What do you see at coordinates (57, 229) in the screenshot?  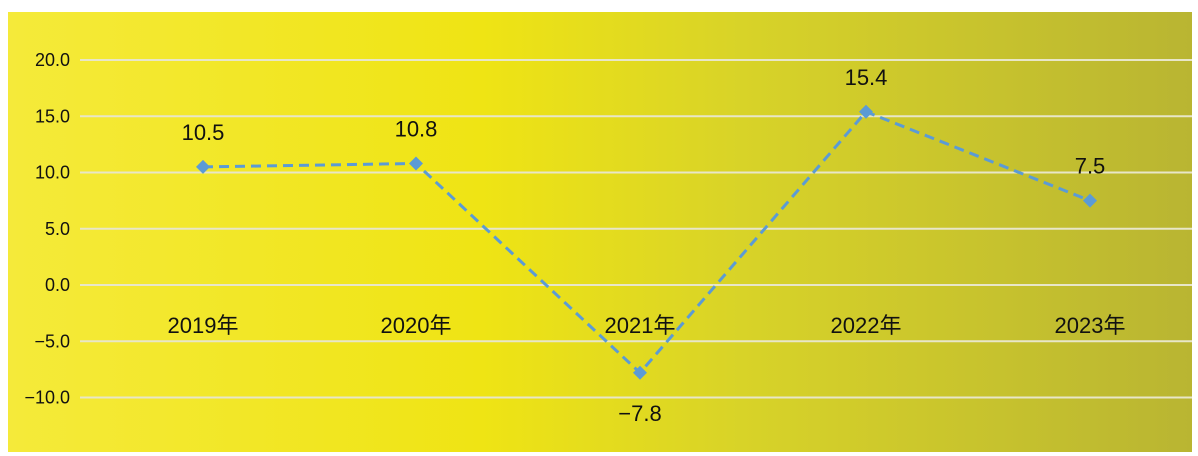 I see `y-tick-label: 5.0` at bounding box center [57, 229].